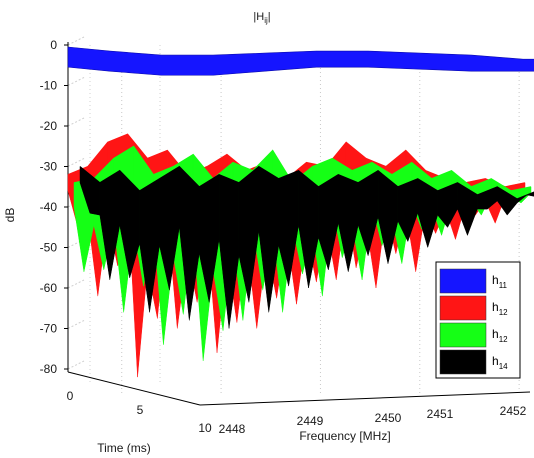 The width and height of the screenshot is (534, 458). Describe the element at coordinates (49, 369) in the screenshot. I see `z-tick-label: -80` at that location.